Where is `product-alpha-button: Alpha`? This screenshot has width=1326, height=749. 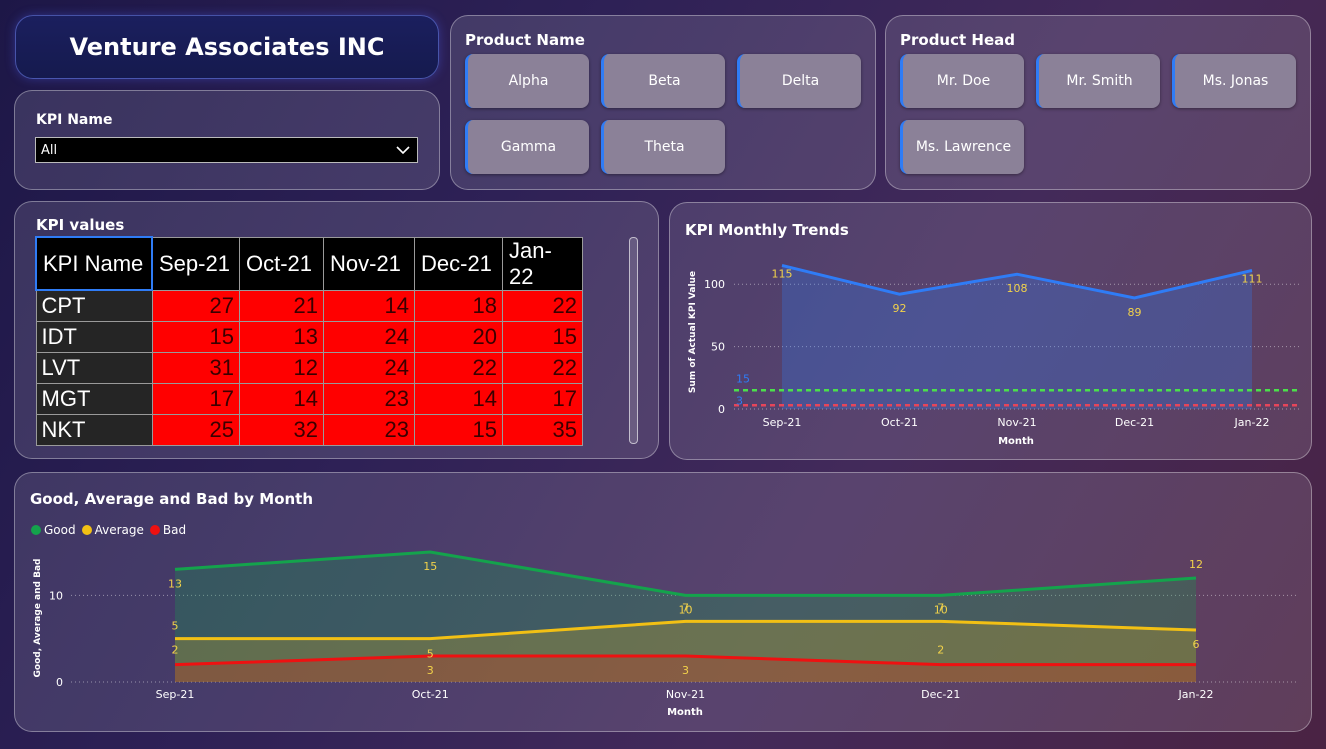 product-alpha-button: Alpha is located at coordinates (527, 81).